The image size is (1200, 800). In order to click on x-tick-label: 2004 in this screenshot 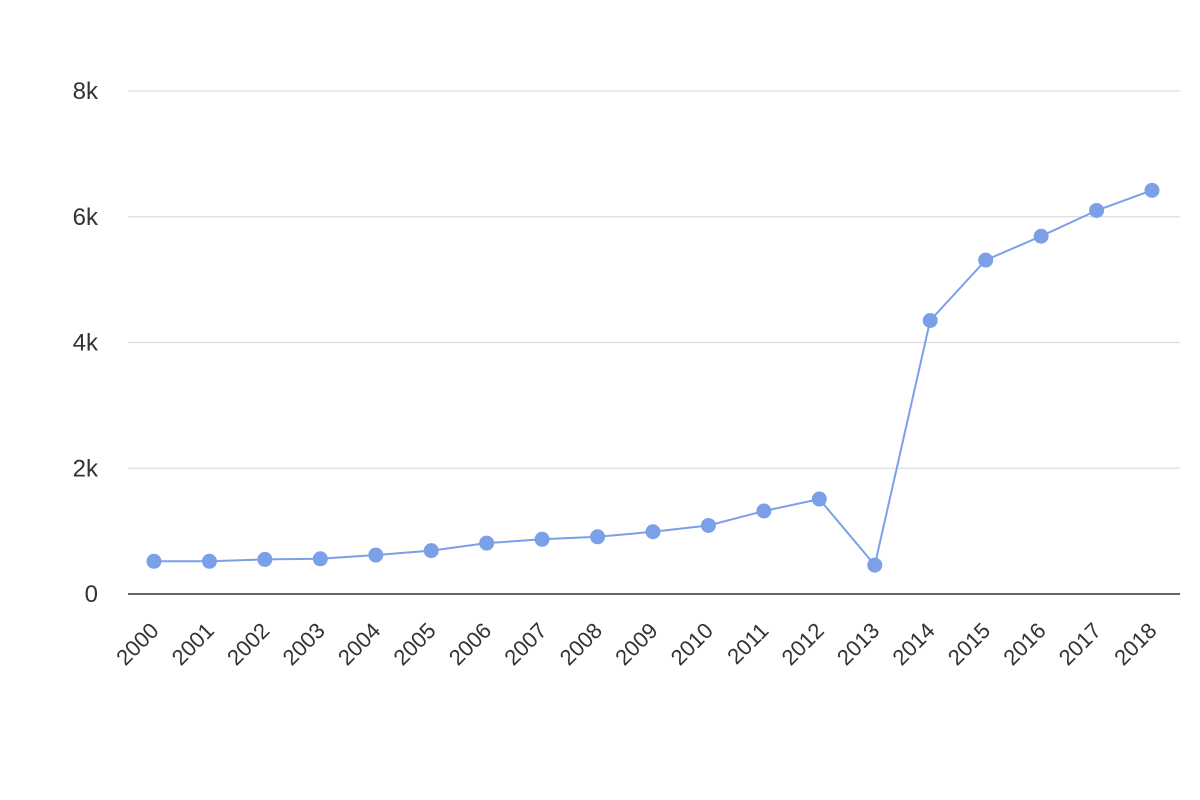, I will do `click(359, 644)`.